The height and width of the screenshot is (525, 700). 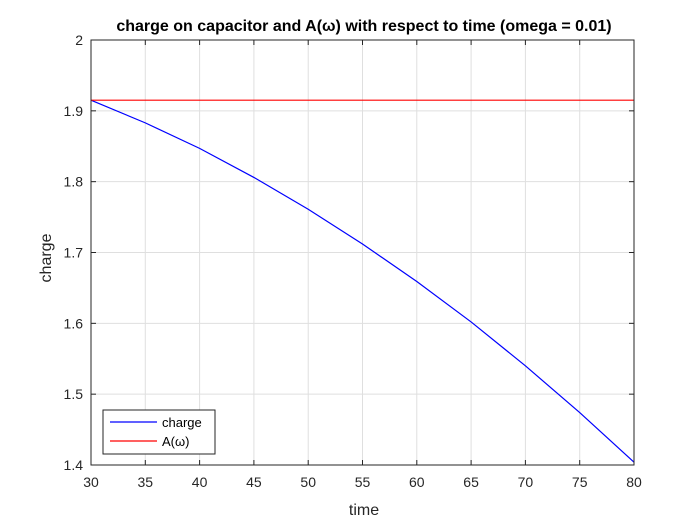 I want to click on legend-label-a-omega: A(ω), so click(x=175, y=441).